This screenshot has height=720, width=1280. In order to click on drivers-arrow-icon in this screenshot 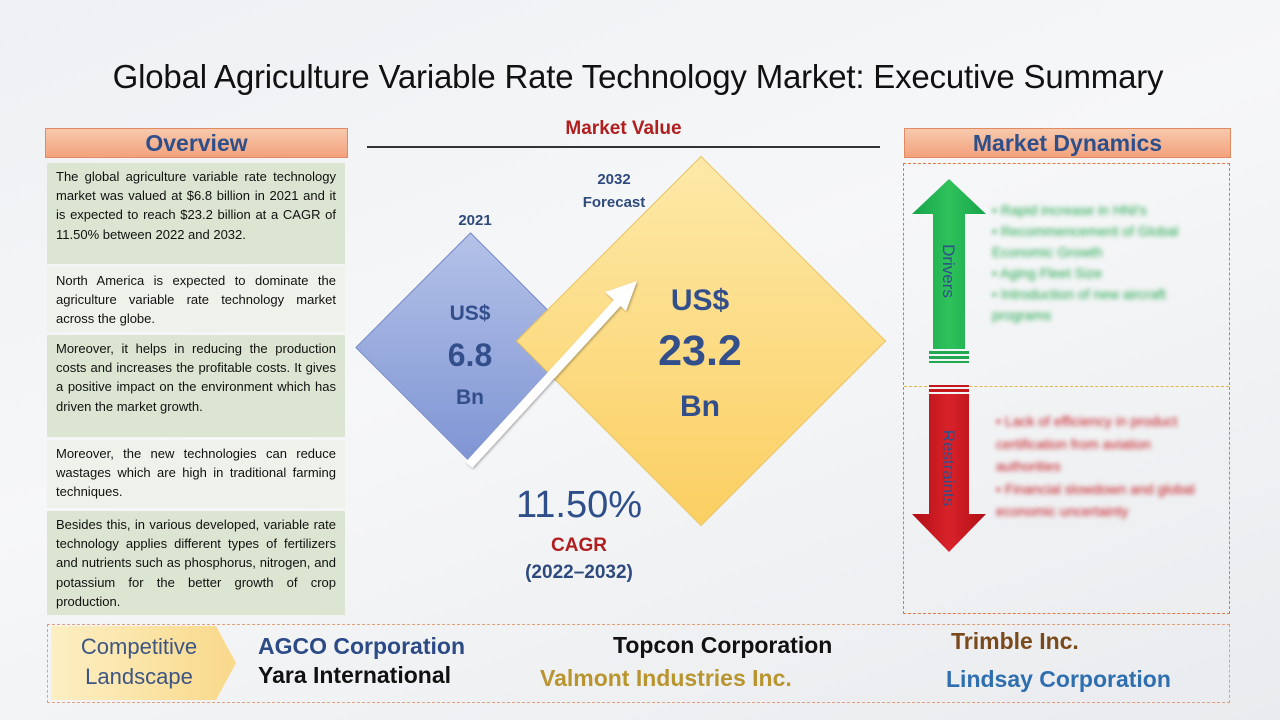, I will do `click(949, 271)`.